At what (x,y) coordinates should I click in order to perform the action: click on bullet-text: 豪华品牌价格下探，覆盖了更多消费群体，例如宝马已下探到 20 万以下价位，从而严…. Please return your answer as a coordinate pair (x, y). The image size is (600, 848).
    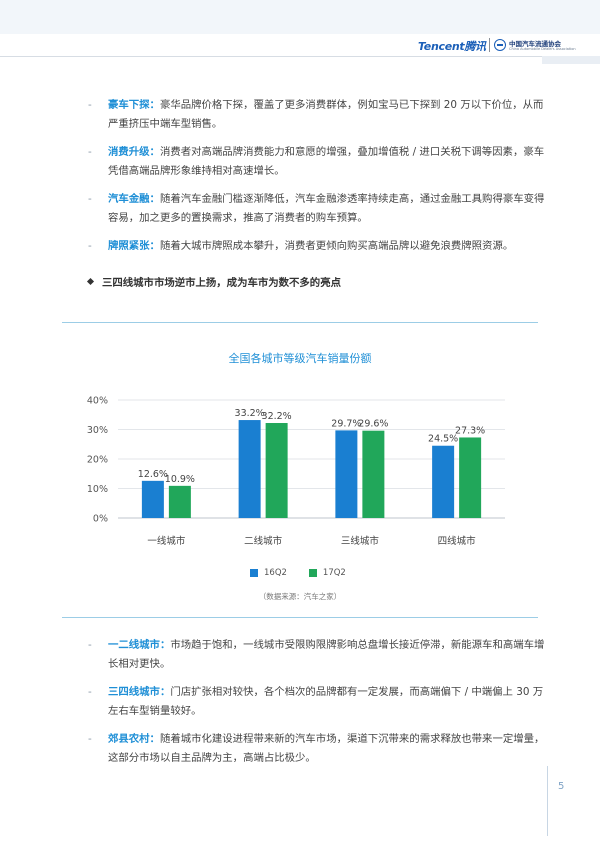
    Looking at the image, I should click on (326, 114).